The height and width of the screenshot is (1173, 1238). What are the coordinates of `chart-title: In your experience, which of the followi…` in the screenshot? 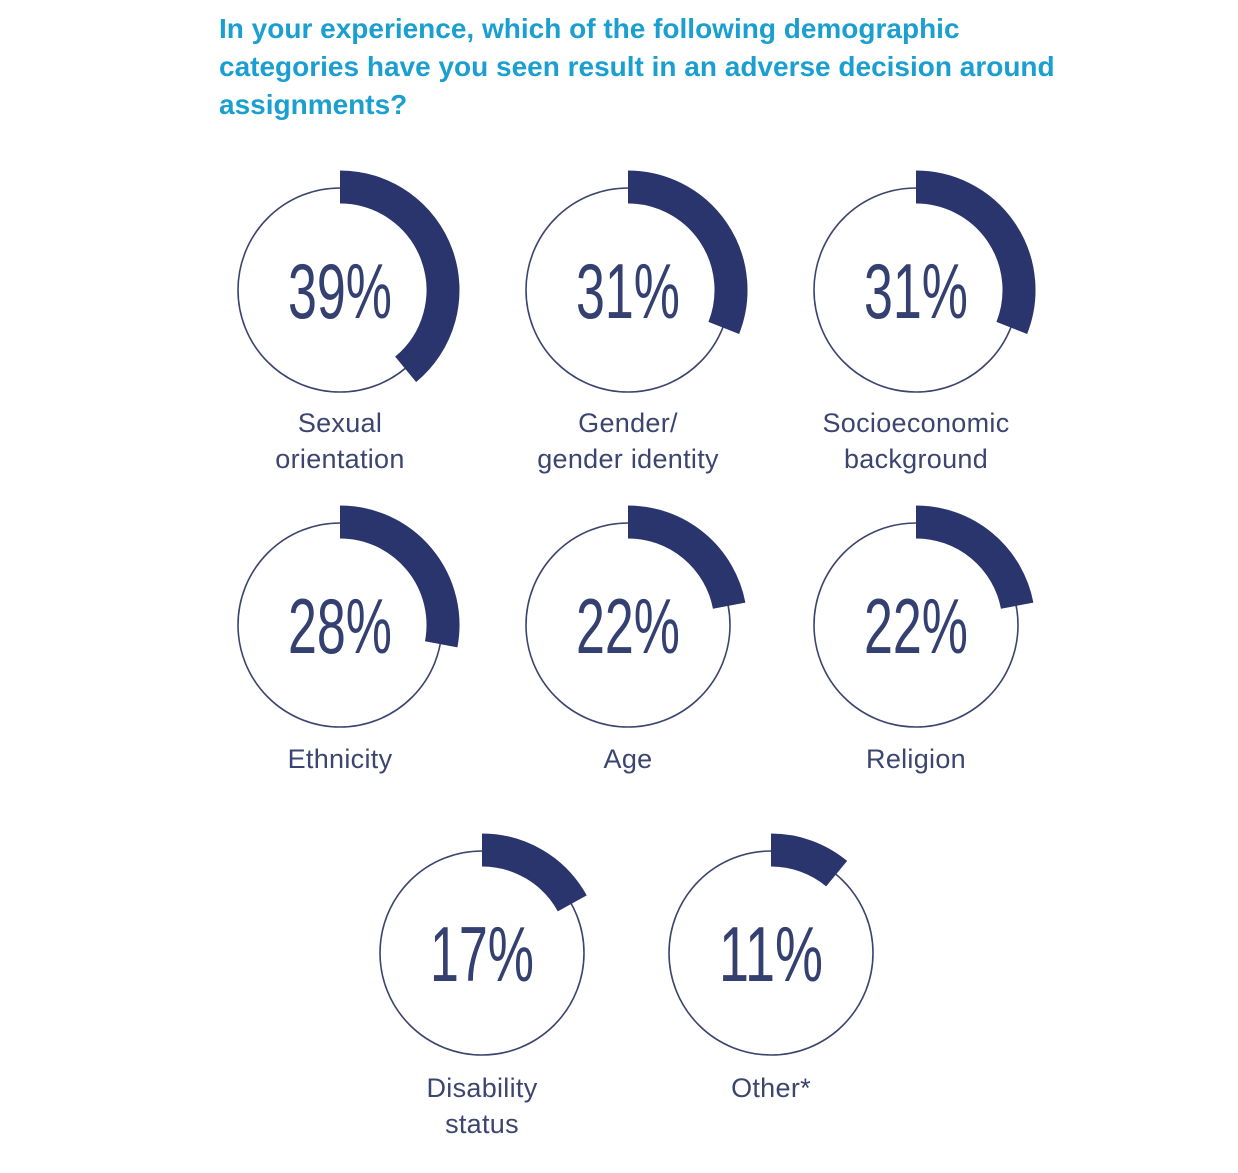 It's located at (637, 66).